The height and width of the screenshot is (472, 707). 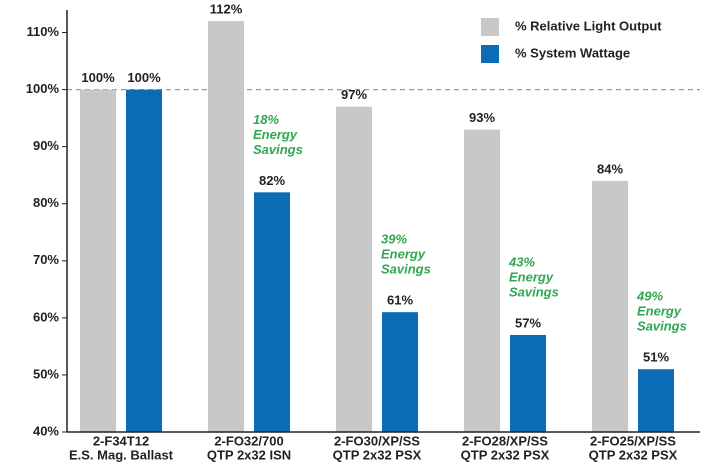 What do you see at coordinates (43, 88) in the screenshot?
I see `y-tick-label: 100%` at bounding box center [43, 88].